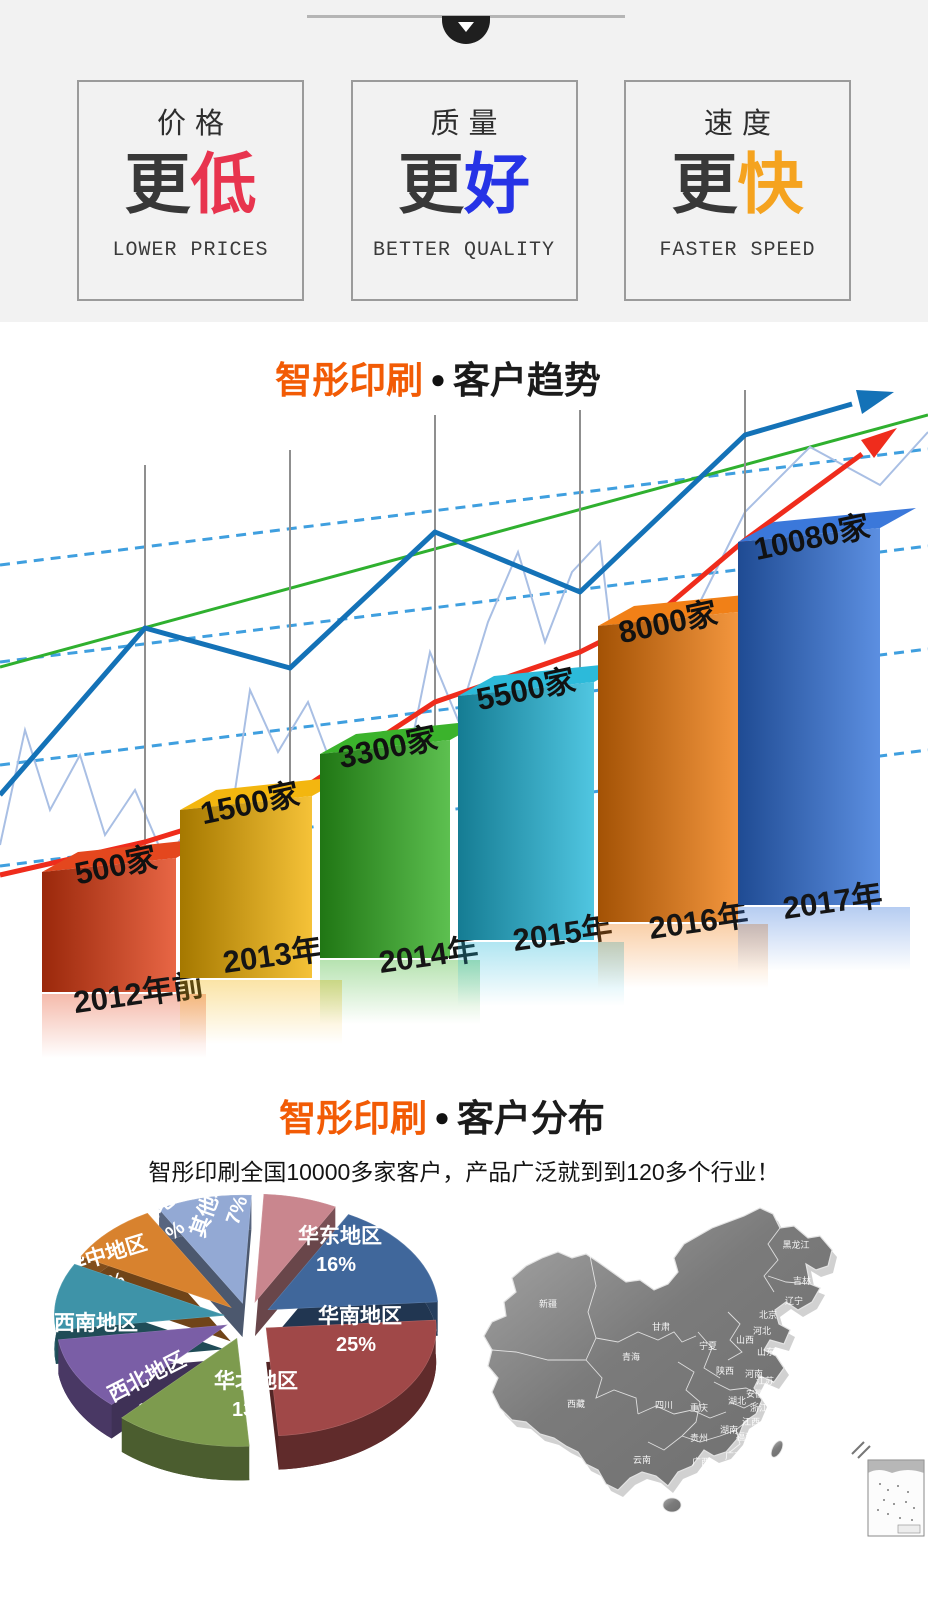 This screenshot has width=928, height=1610. Describe the element at coordinates (194, 124) in the screenshot. I see `feature-title: 价格` at that location.